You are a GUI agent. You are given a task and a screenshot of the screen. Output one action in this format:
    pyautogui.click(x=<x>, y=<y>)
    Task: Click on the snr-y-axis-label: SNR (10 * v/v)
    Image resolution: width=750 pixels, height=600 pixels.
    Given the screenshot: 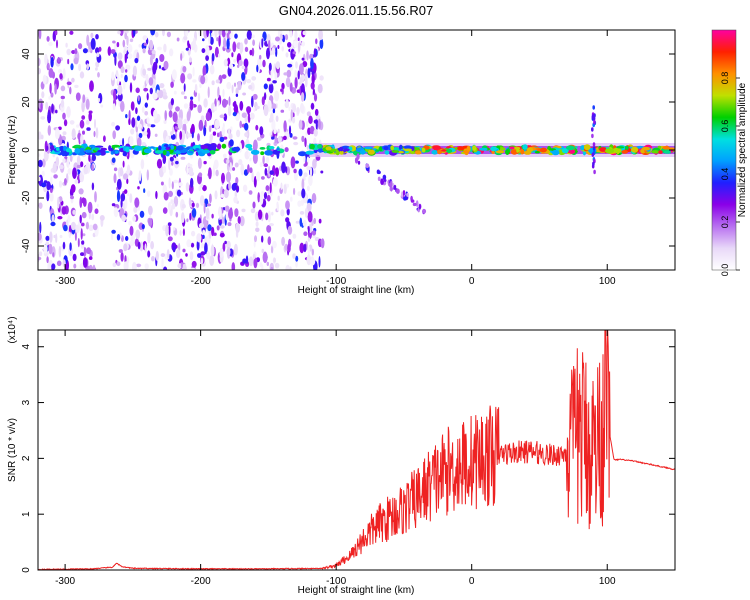 What is the action you would take?
    pyautogui.click(x=12, y=450)
    